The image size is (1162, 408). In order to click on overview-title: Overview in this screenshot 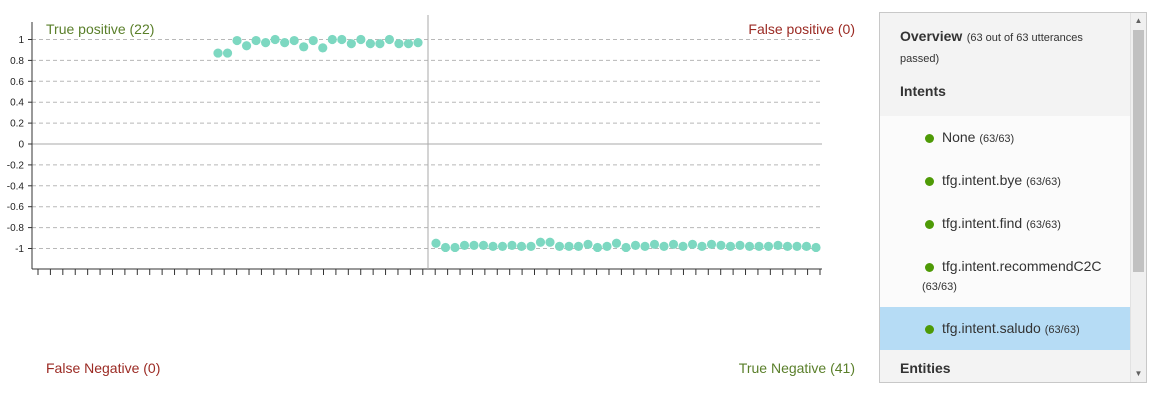, I will do `click(931, 36)`.